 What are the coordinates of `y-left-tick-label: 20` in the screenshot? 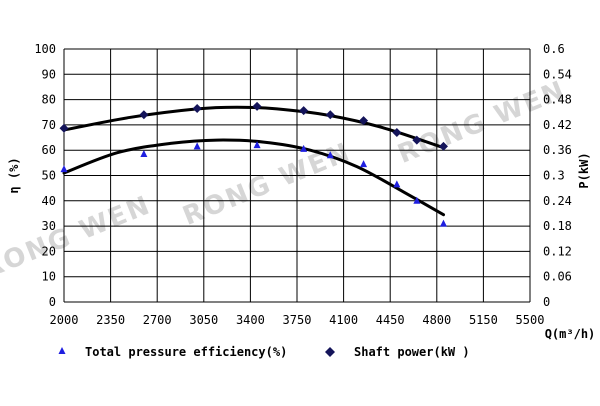 It's located at (49, 251).